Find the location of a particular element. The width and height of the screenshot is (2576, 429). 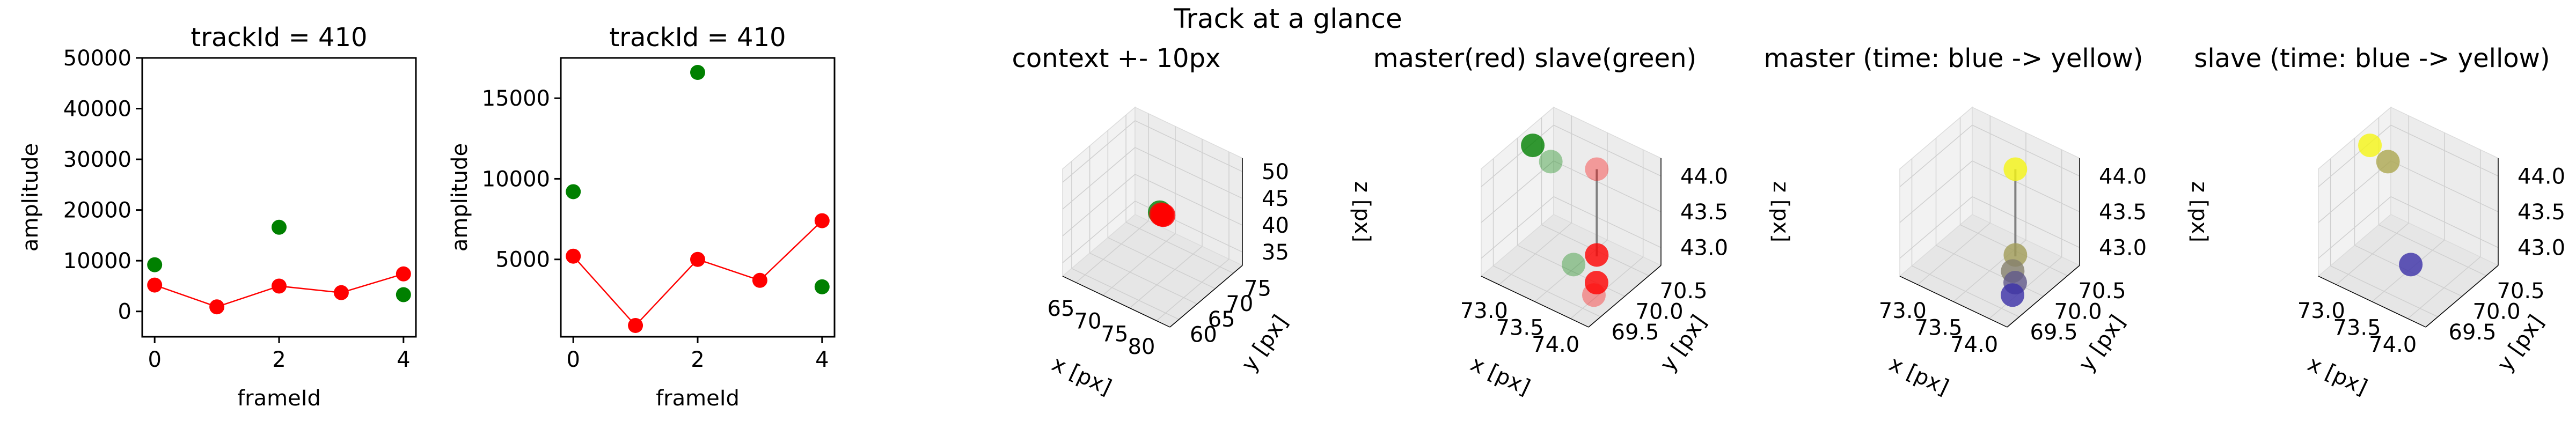

y-tick-label: 75 is located at coordinates (1257, 288).